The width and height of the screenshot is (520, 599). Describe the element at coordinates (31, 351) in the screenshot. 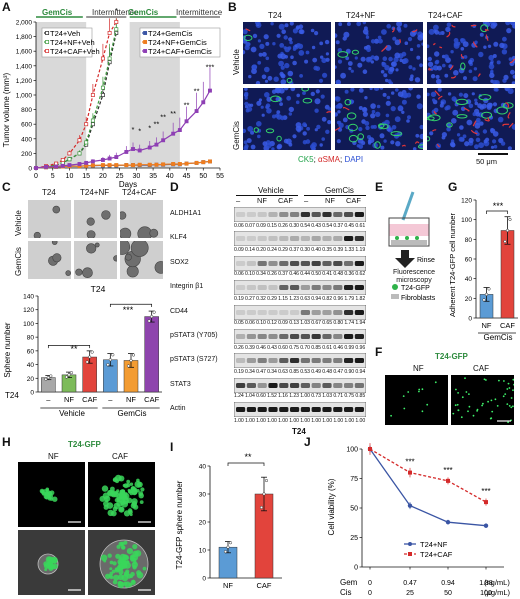

I see `y-tick-label: 60` at that location.